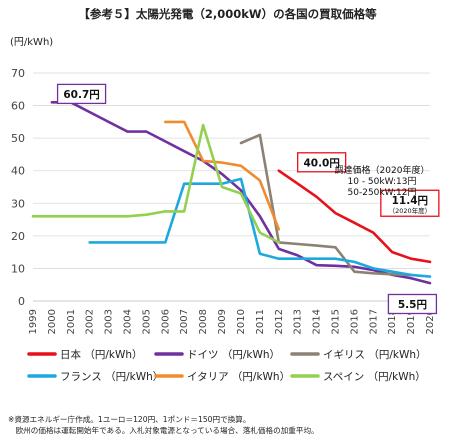  I want to click on annotation-label: 60.7円, so click(81, 95).